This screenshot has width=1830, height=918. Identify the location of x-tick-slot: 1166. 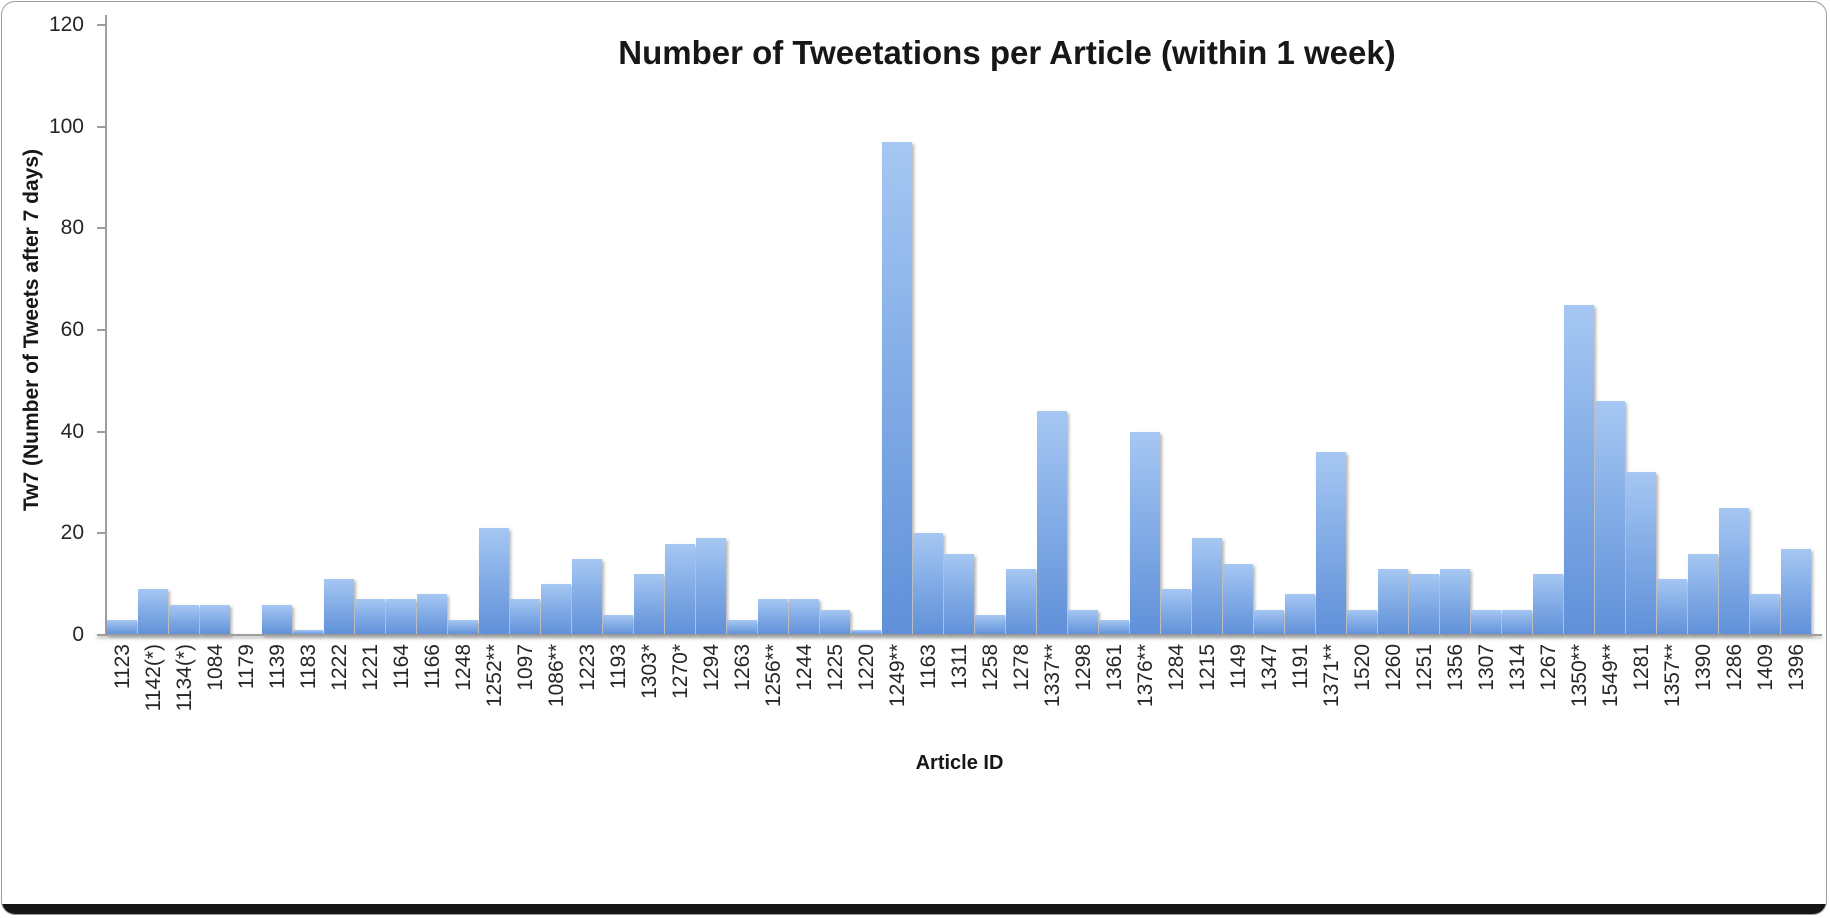
(432, 694).